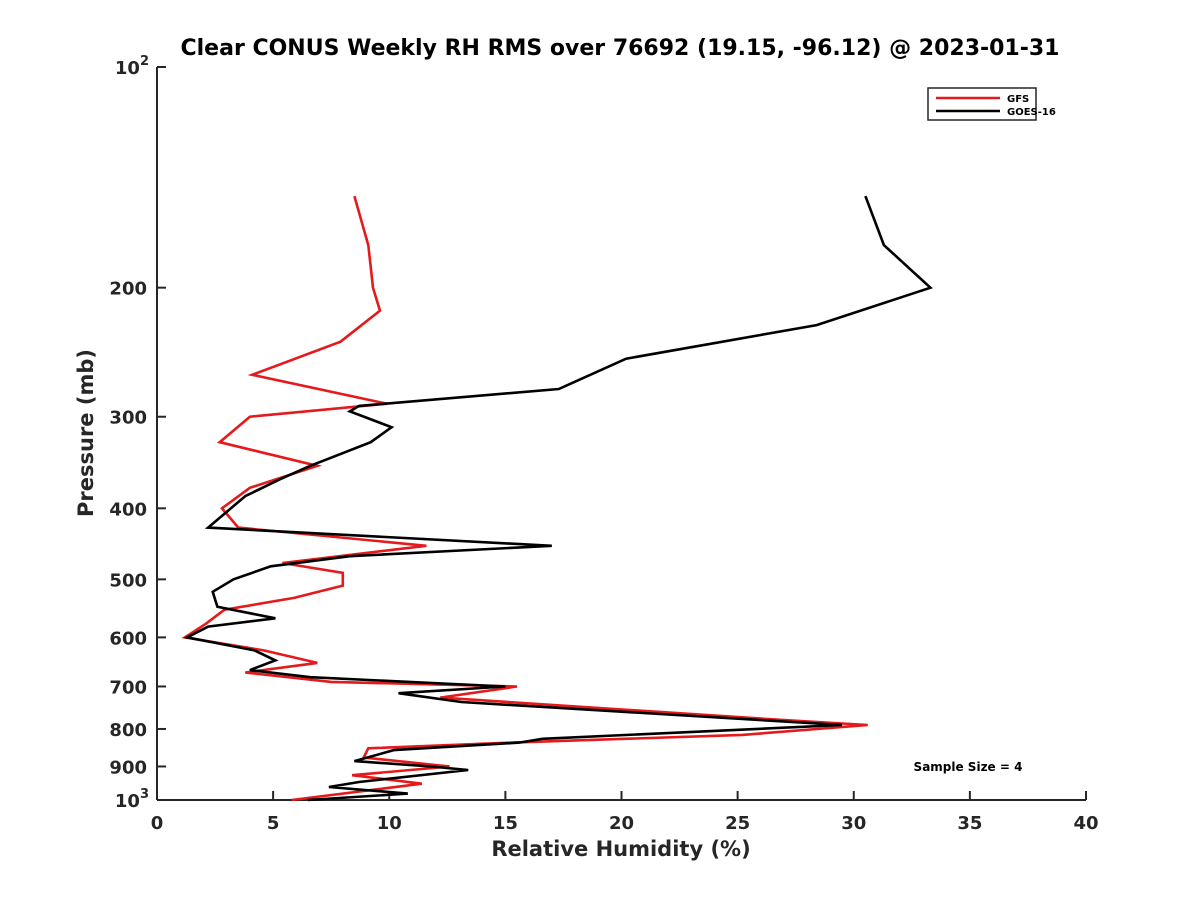 This screenshot has height=900, width=1200. Describe the element at coordinates (157, 823) in the screenshot. I see `x-tick-label: 0` at that location.